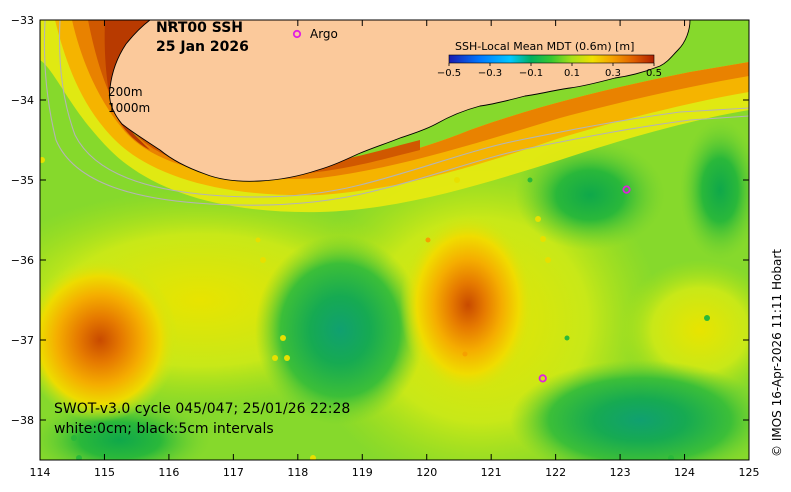  What do you see at coordinates (544, 46) in the screenshot?
I see `colorbar-title: SSH-Local Mean MDT (0.6m) [m]` at bounding box center [544, 46].